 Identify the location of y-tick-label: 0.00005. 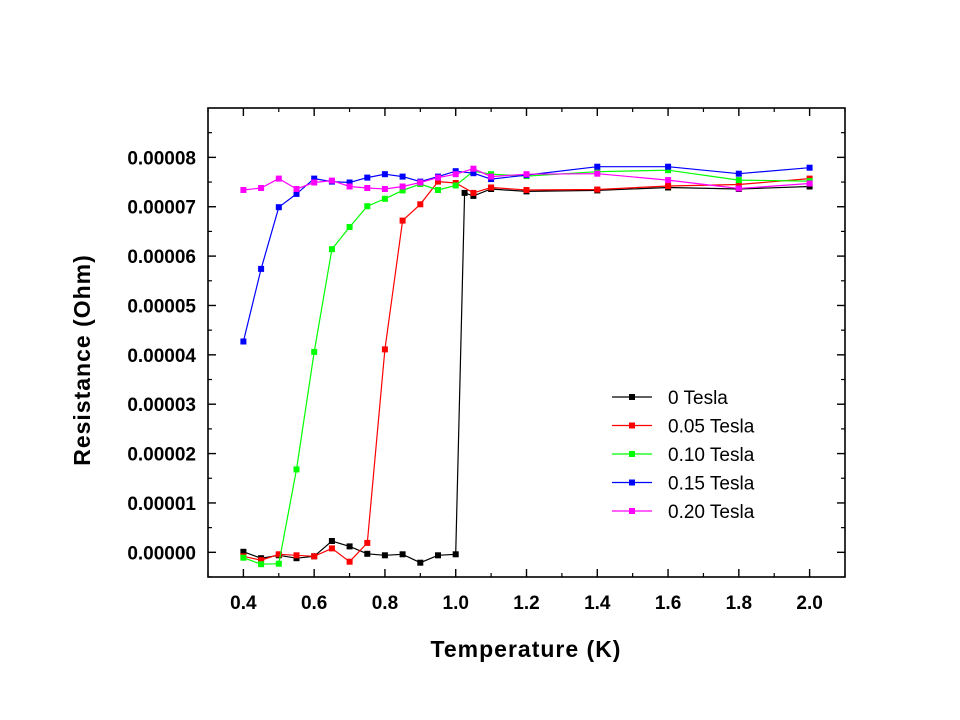
(161, 306).